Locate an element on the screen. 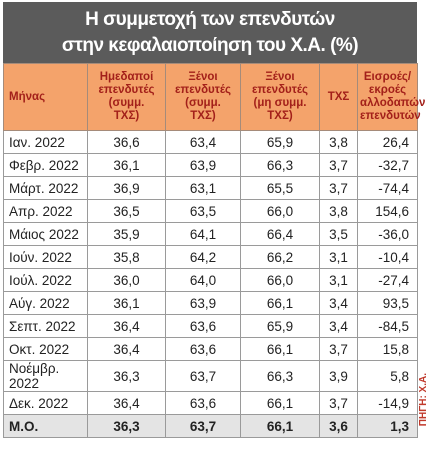  footer-cell: Μ.Ο. is located at coordinates (45, 426).